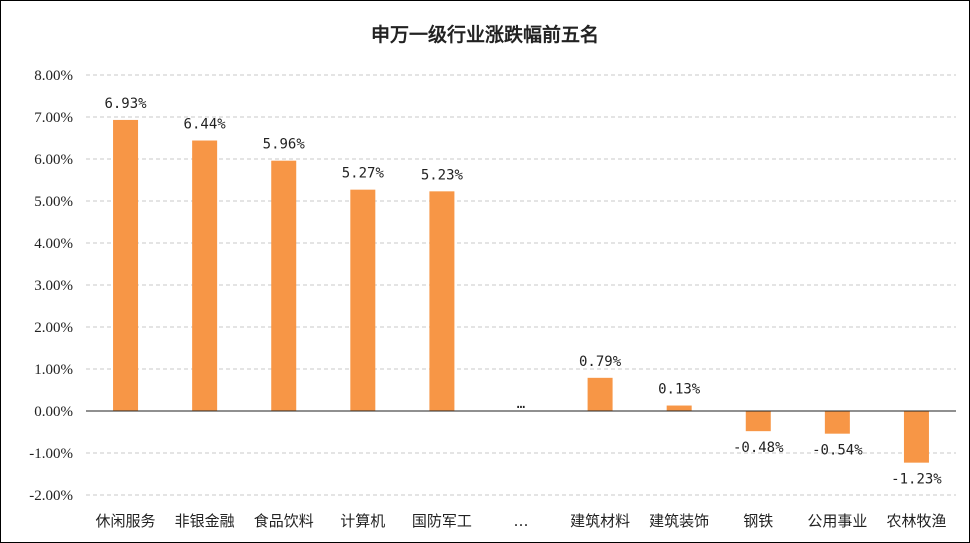  I want to click on data-label: -1.23%, so click(916, 480).